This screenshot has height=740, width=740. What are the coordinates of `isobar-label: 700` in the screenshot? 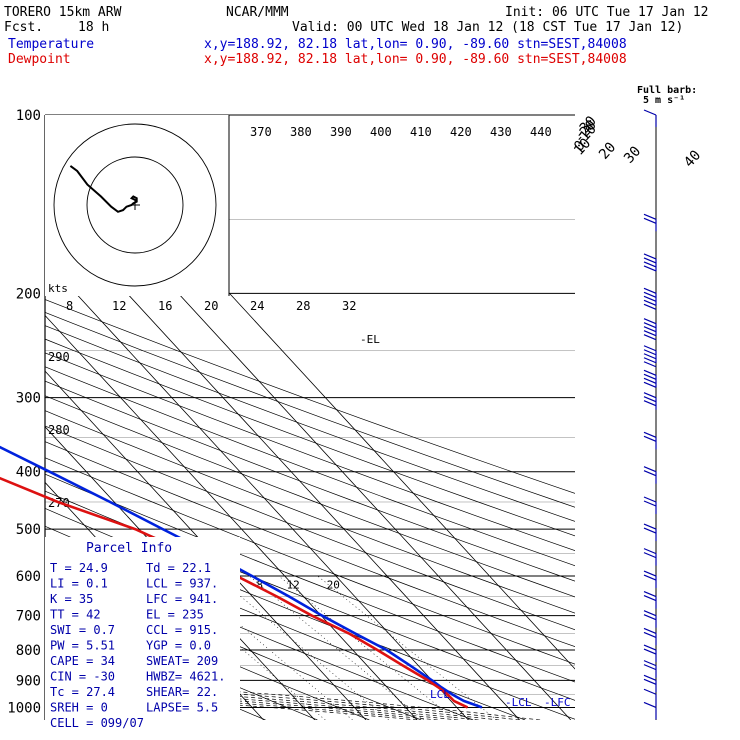 It's located at (28, 617).